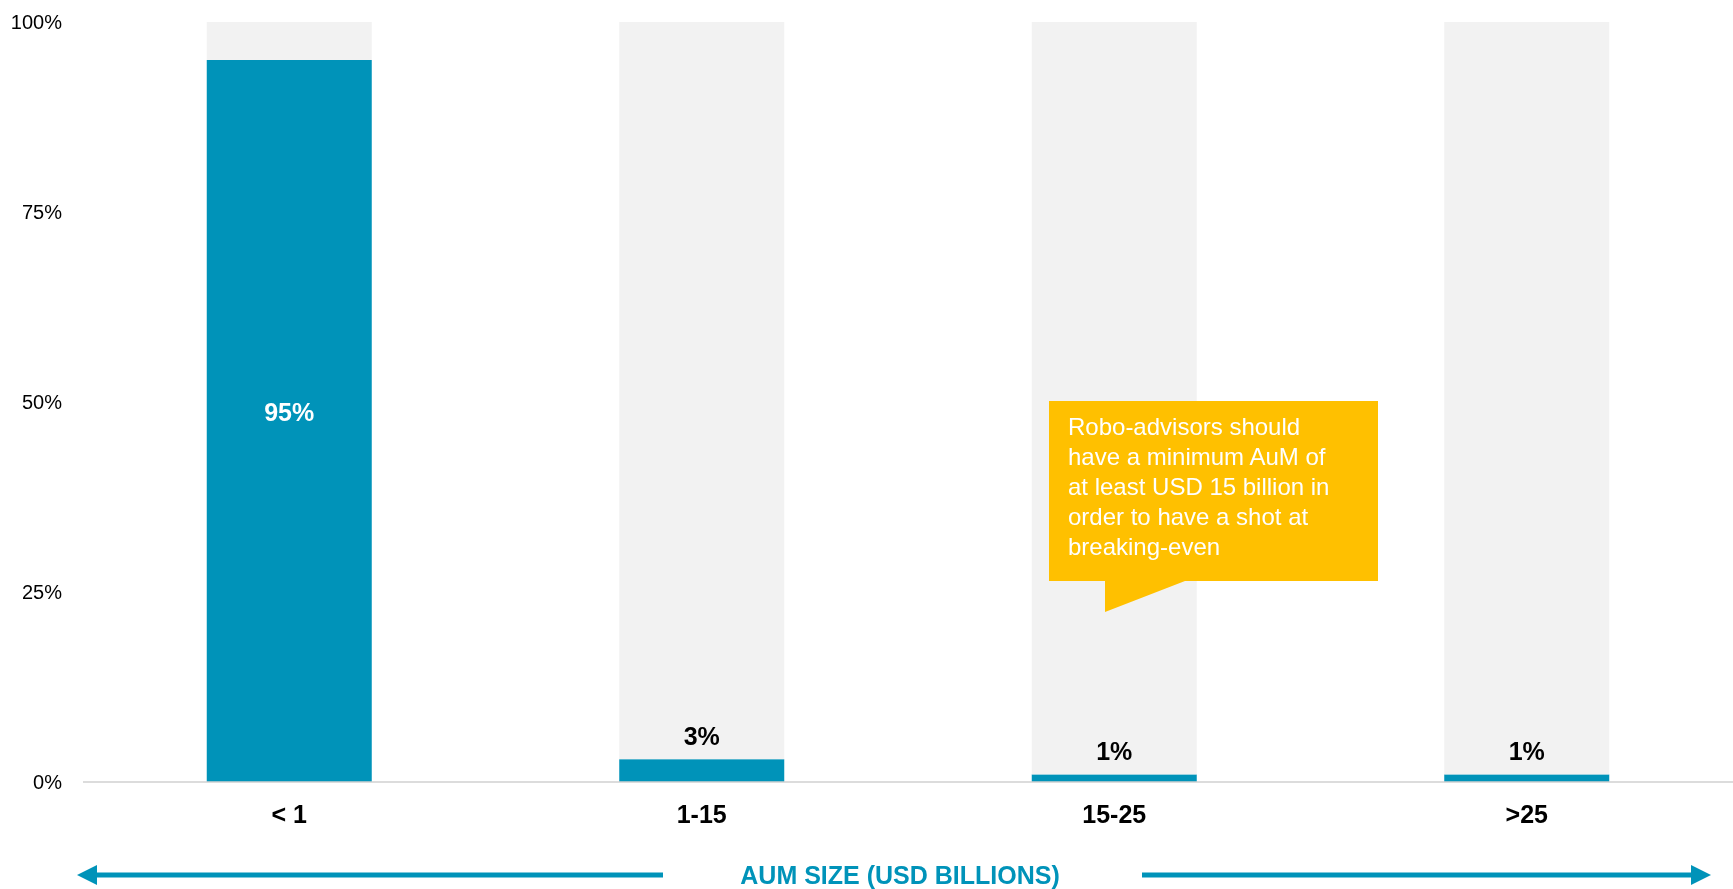 The height and width of the screenshot is (889, 1733). I want to click on annotation: Robo-advisors should have a minimum AuM of at least USD 15 billion in order to have a shot at breaking-even, so click(1199, 486).